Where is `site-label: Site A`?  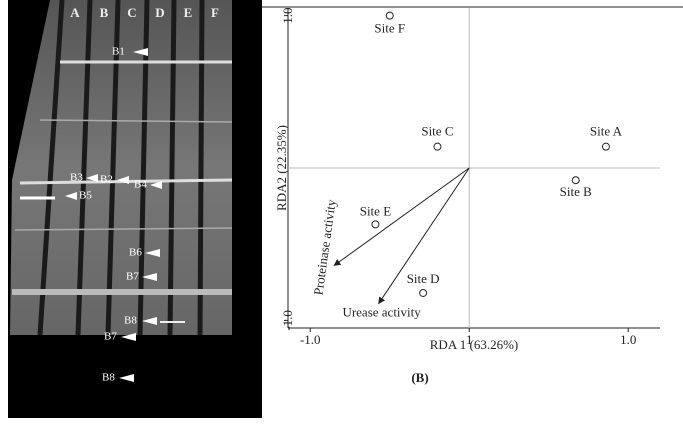
site-label: Site A is located at coordinates (606, 131).